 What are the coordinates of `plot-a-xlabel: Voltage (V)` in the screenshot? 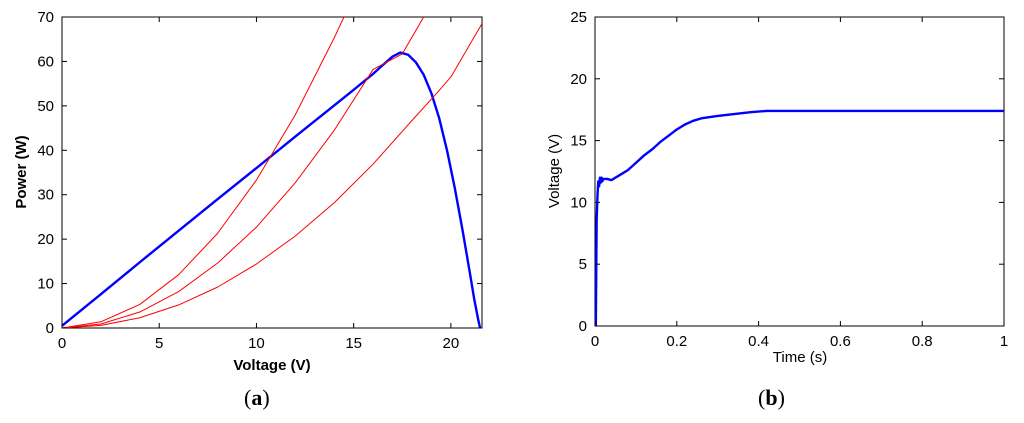 It's located at (271, 365).